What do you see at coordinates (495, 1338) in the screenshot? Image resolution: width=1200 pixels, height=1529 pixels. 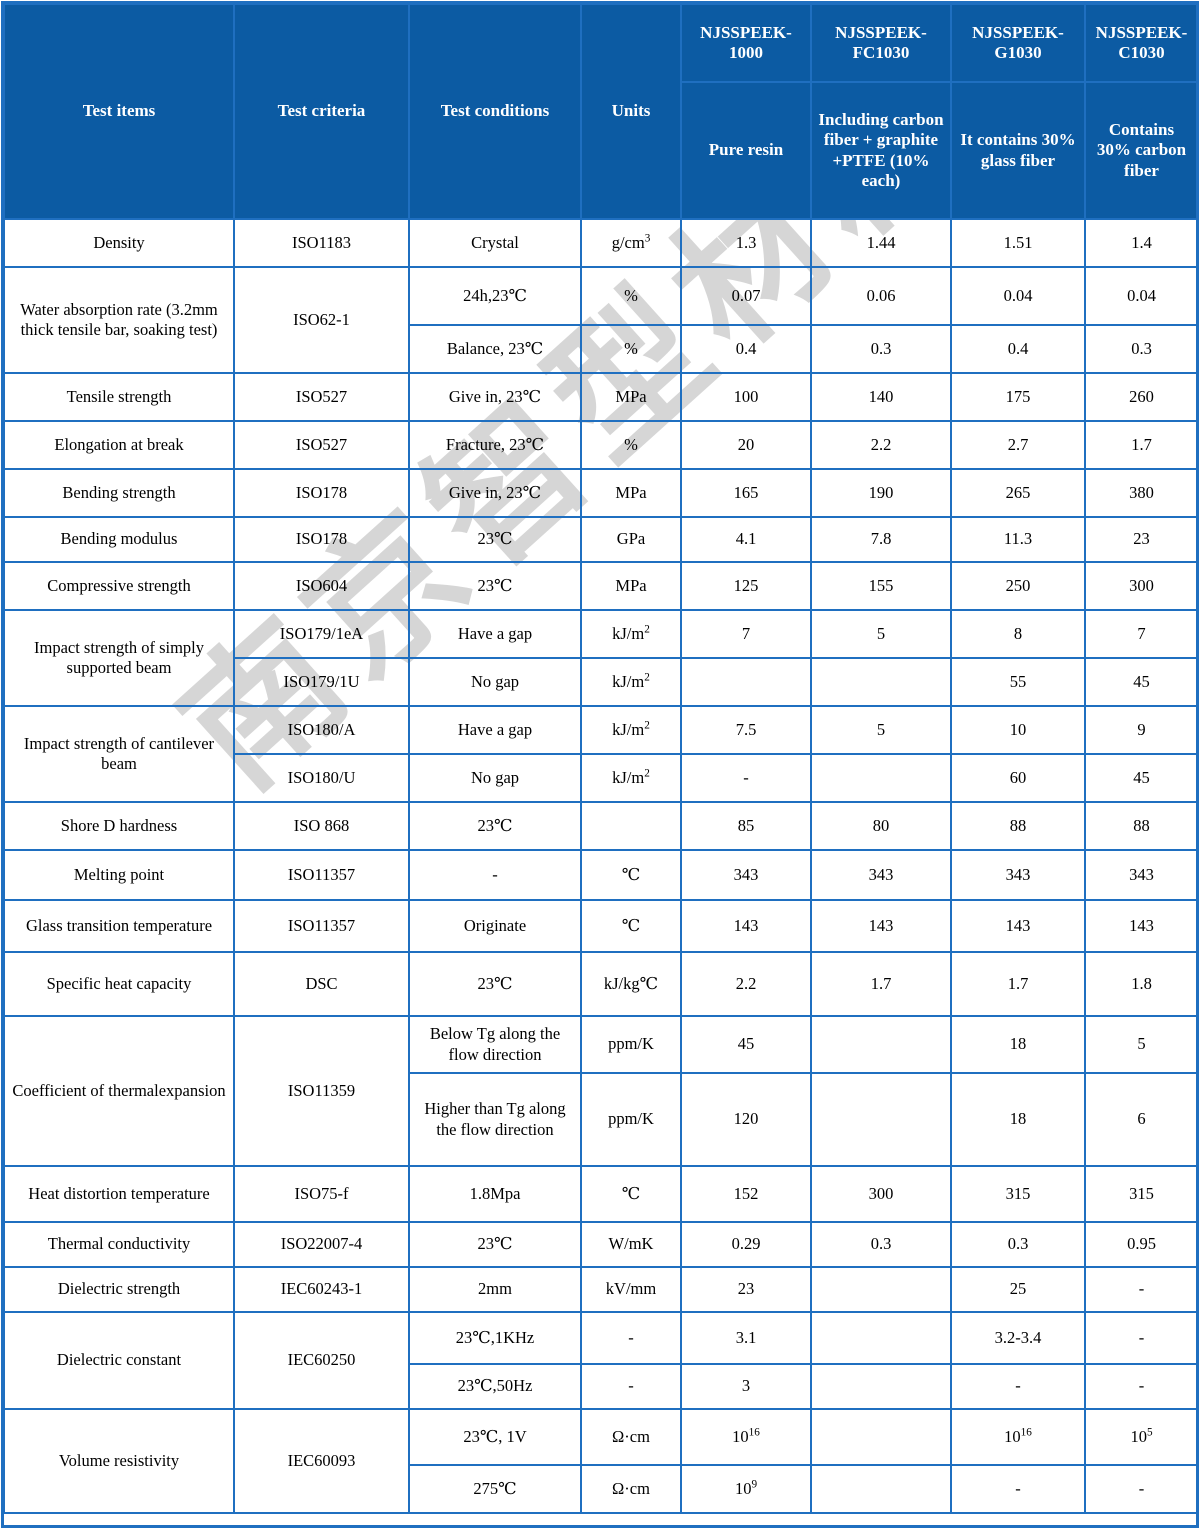 I see `cell-test-condition: 23℃,1KHz` at bounding box center [495, 1338].